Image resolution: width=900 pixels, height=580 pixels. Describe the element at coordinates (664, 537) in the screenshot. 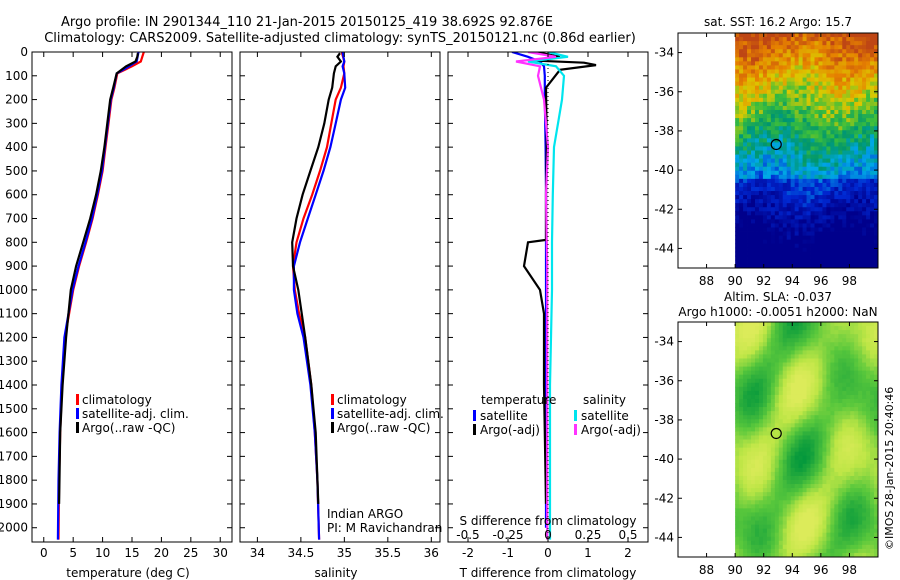

I see `map-y-tick-label: -44` at that location.